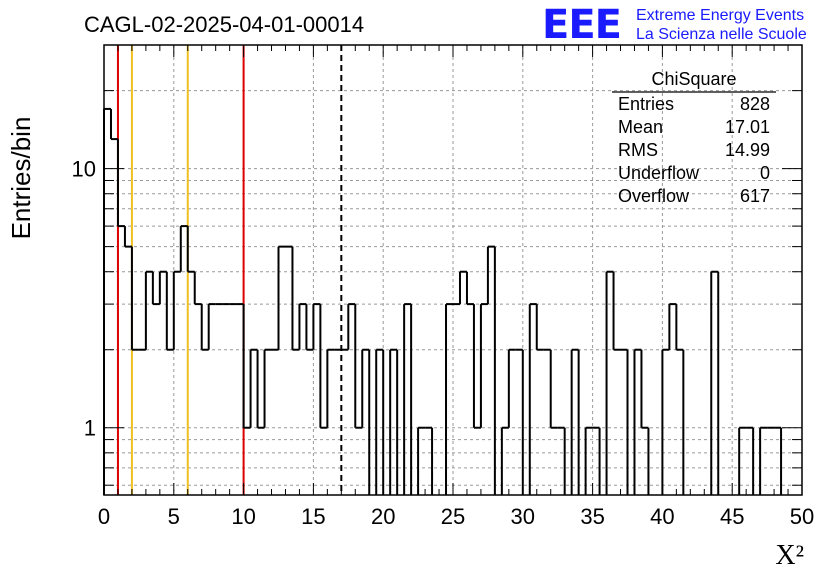 This screenshot has height=572, width=836. I want to click on eee-logo-line2: La Scienza nelle Scuole, so click(721, 34).